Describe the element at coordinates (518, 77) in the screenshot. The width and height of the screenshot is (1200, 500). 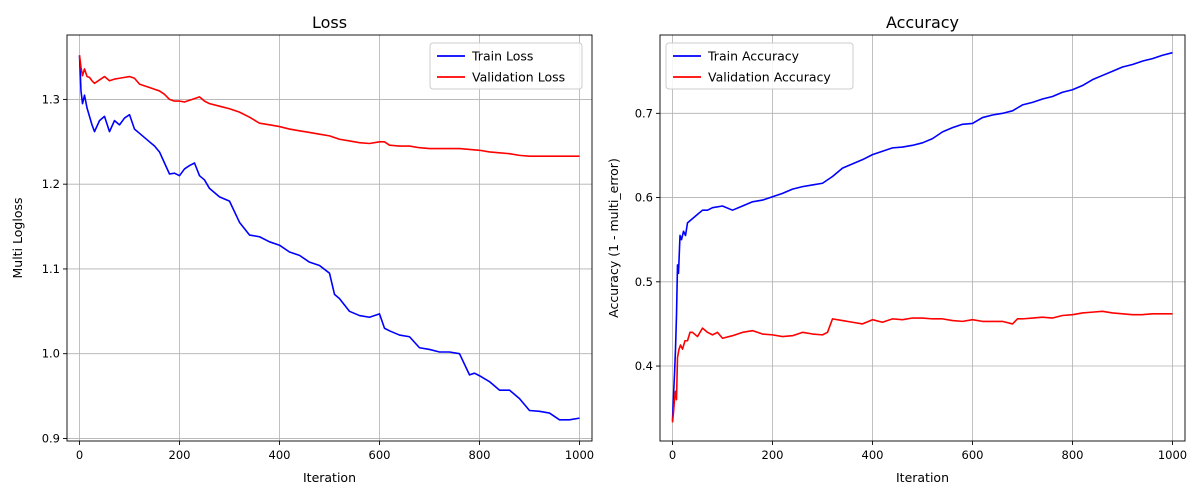
I see `legend-entry: Validation Loss` at that location.